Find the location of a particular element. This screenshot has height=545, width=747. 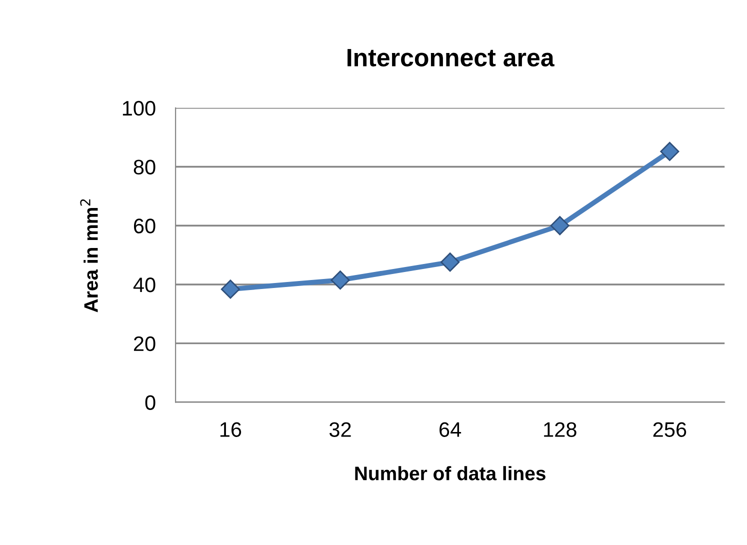

y-tick-label: 0 is located at coordinates (150, 402).